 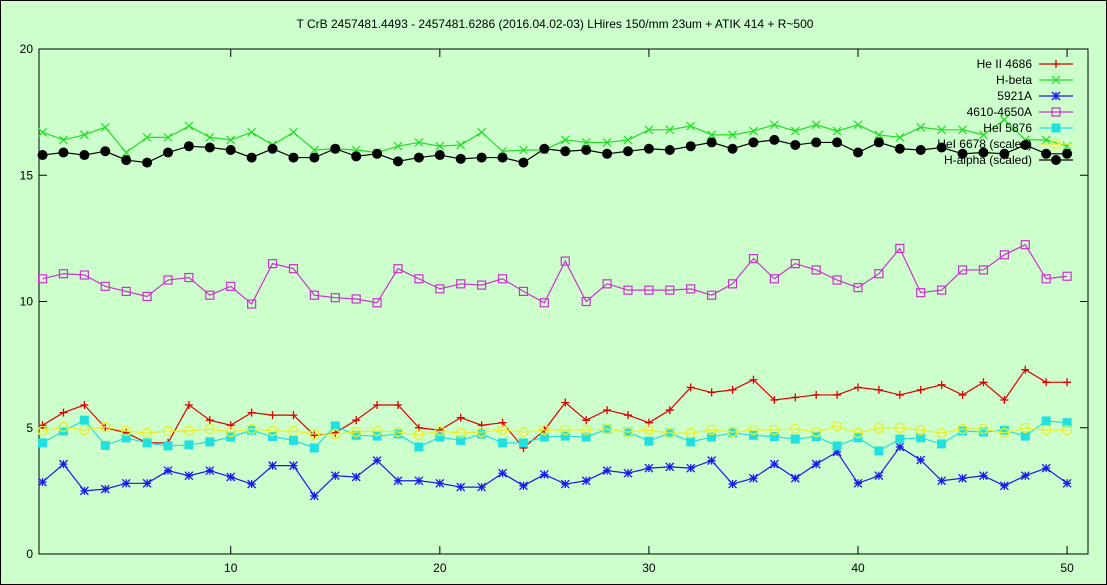 What do you see at coordinates (858, 568) in the screenshot?
I see `x-tick-label: 40` at bounding box center [858, 568].